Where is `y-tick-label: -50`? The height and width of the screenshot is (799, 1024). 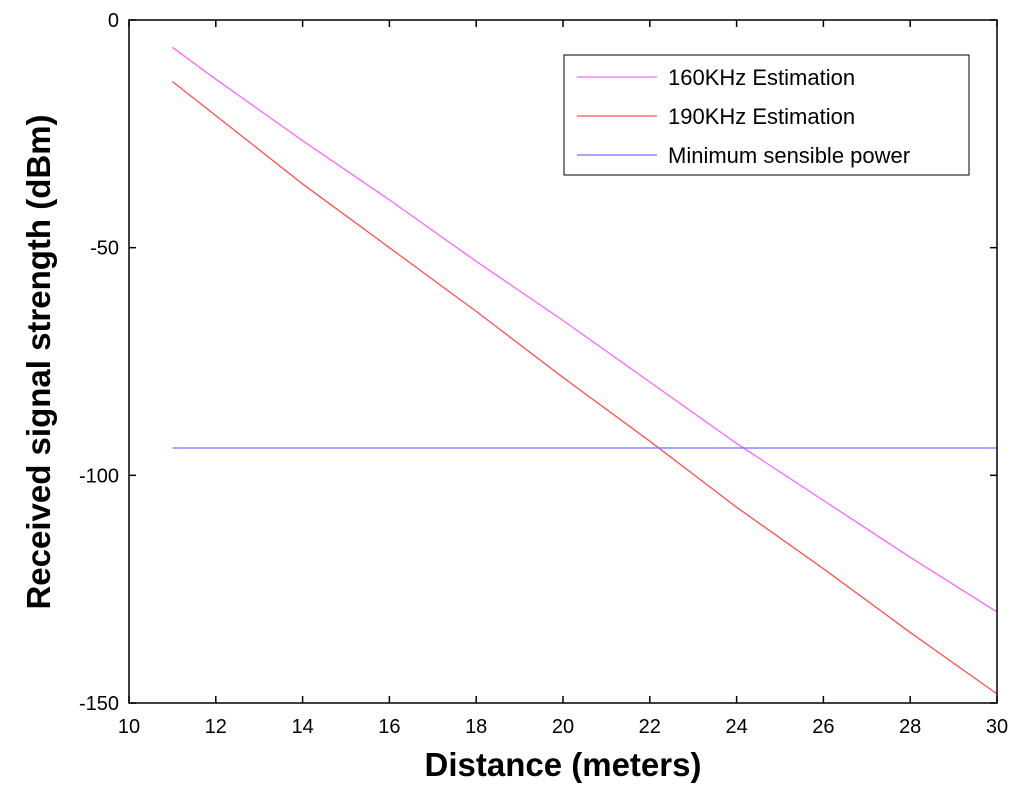
y-tick-label: -50 is located at coordinates (104, 249).